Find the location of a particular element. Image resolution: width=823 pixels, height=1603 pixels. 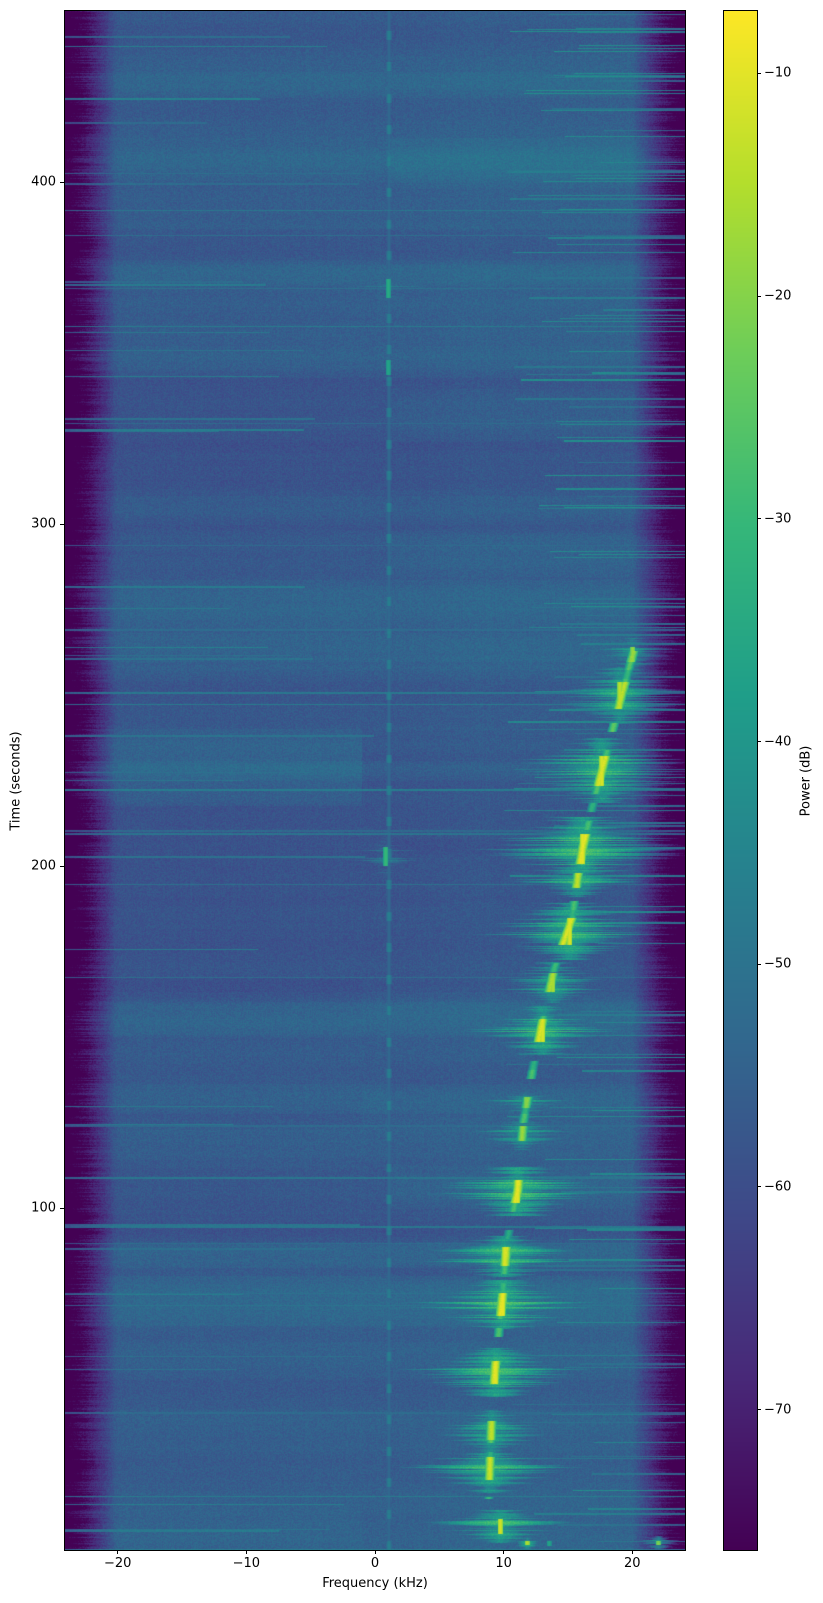

x-tick-label: 10 is located at coordinates (503, 1563).